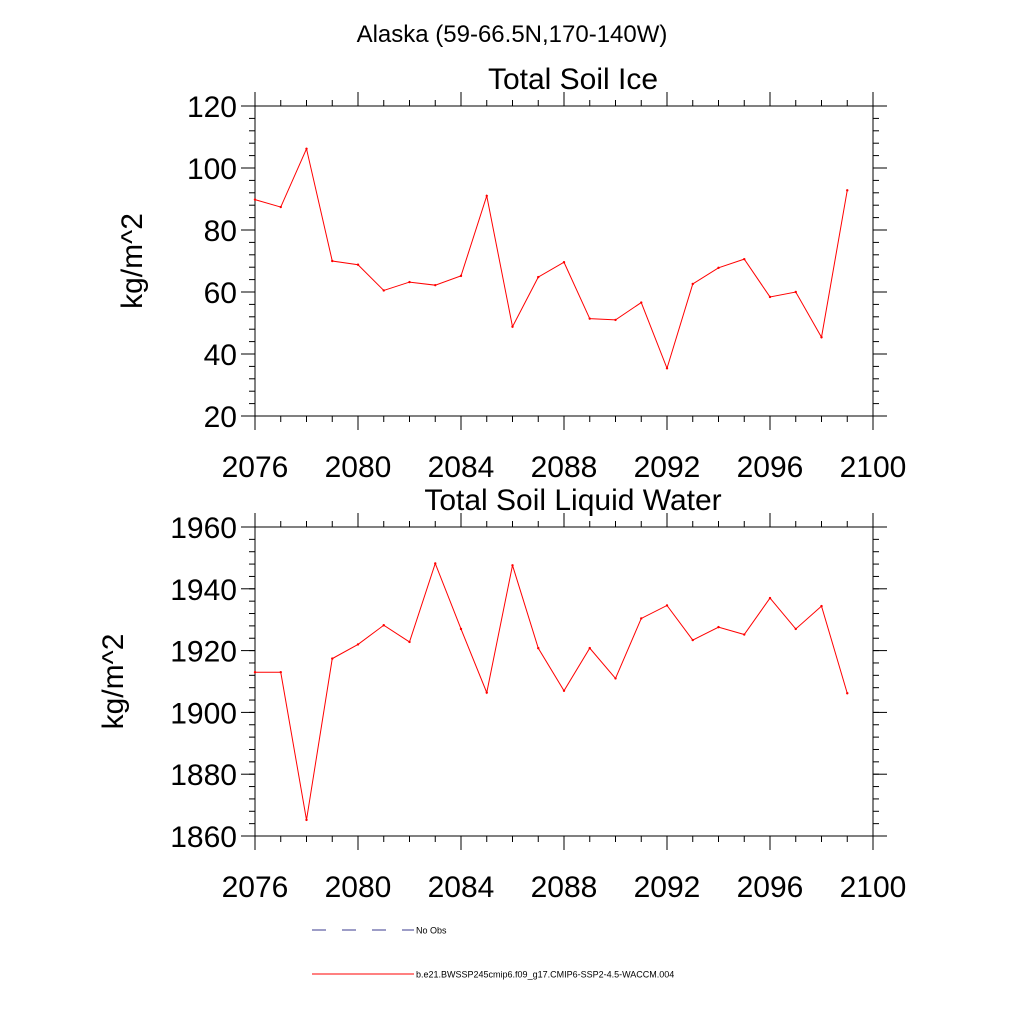 This screenshot has width=1024, height=1024. Describe the element at coordinates (220, 293) in the screenshot. I see `y-tick-label: 60` at that location.